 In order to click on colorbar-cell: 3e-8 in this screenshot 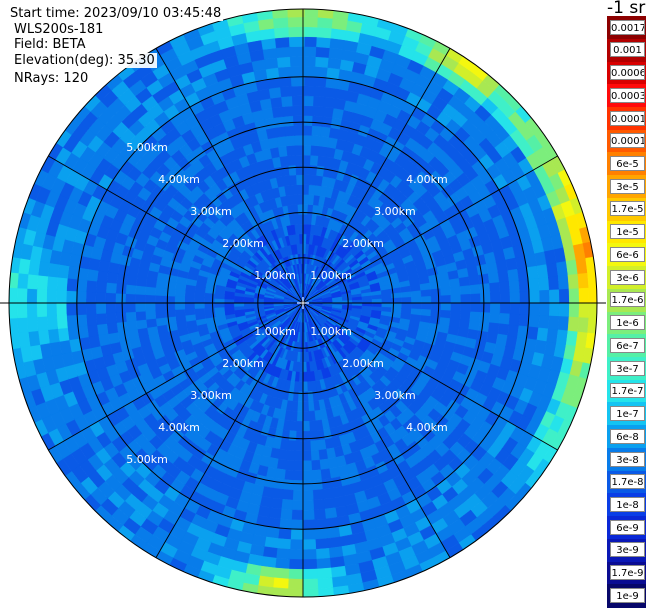, I will do `click(626, 459)`.